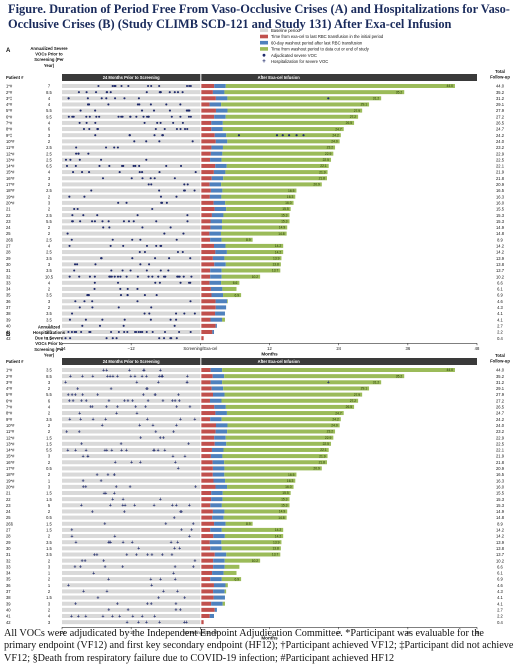  I want to click on followup-bar-label: 22.5, so click(326, 160).